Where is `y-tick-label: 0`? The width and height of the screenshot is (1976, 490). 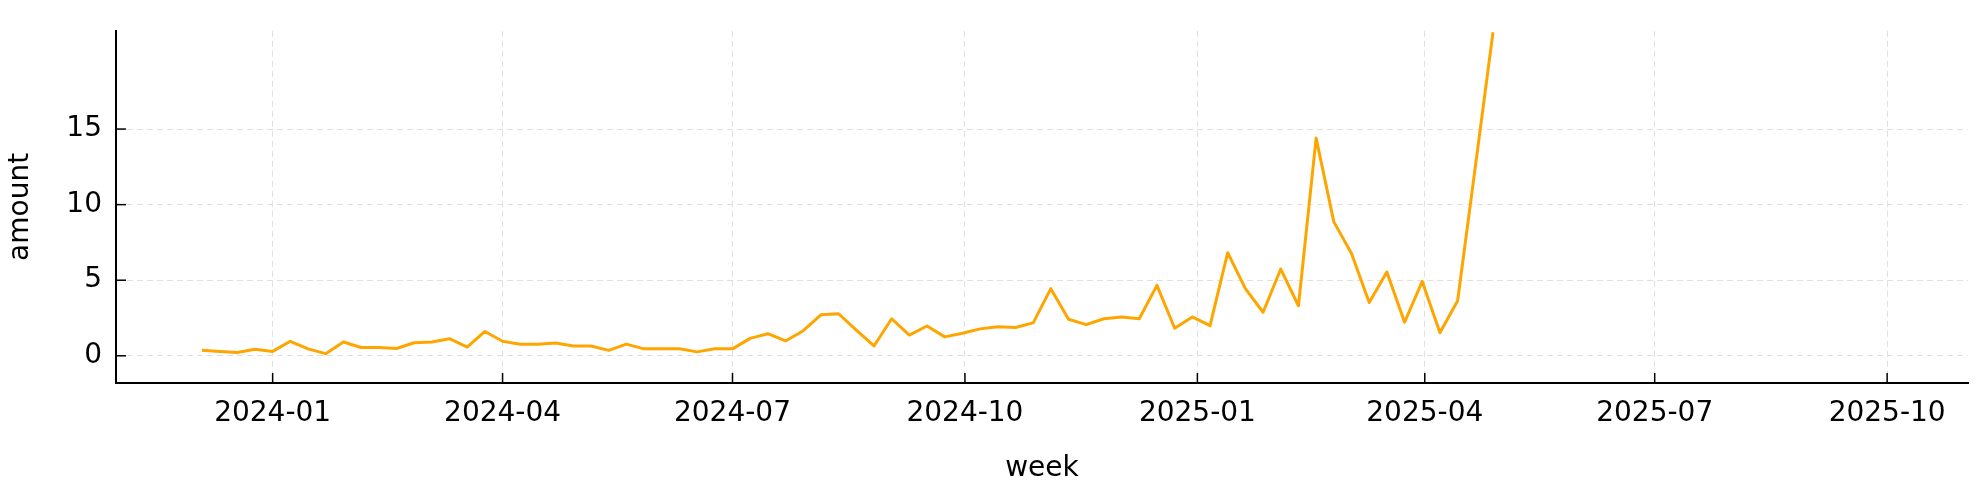
y-tick-label: 0 is located at coordinates (93, 354).